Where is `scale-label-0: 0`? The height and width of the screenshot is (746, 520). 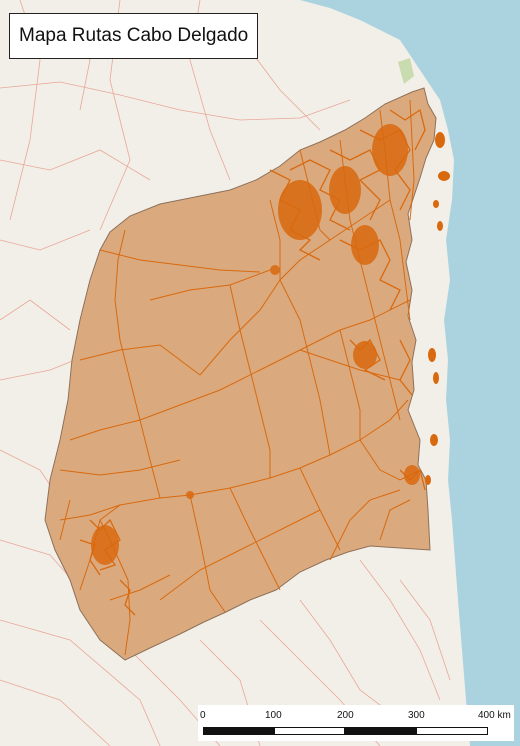
scale-label-0: 0 is located at coordinates (203, 715).